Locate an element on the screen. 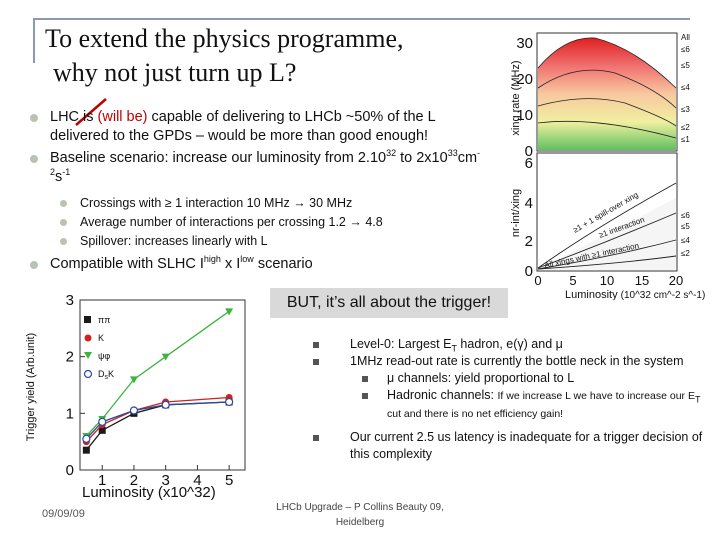 The width and height of the screenshot is (720, 540). r1-sub: T is located at coordinates (454, 348).